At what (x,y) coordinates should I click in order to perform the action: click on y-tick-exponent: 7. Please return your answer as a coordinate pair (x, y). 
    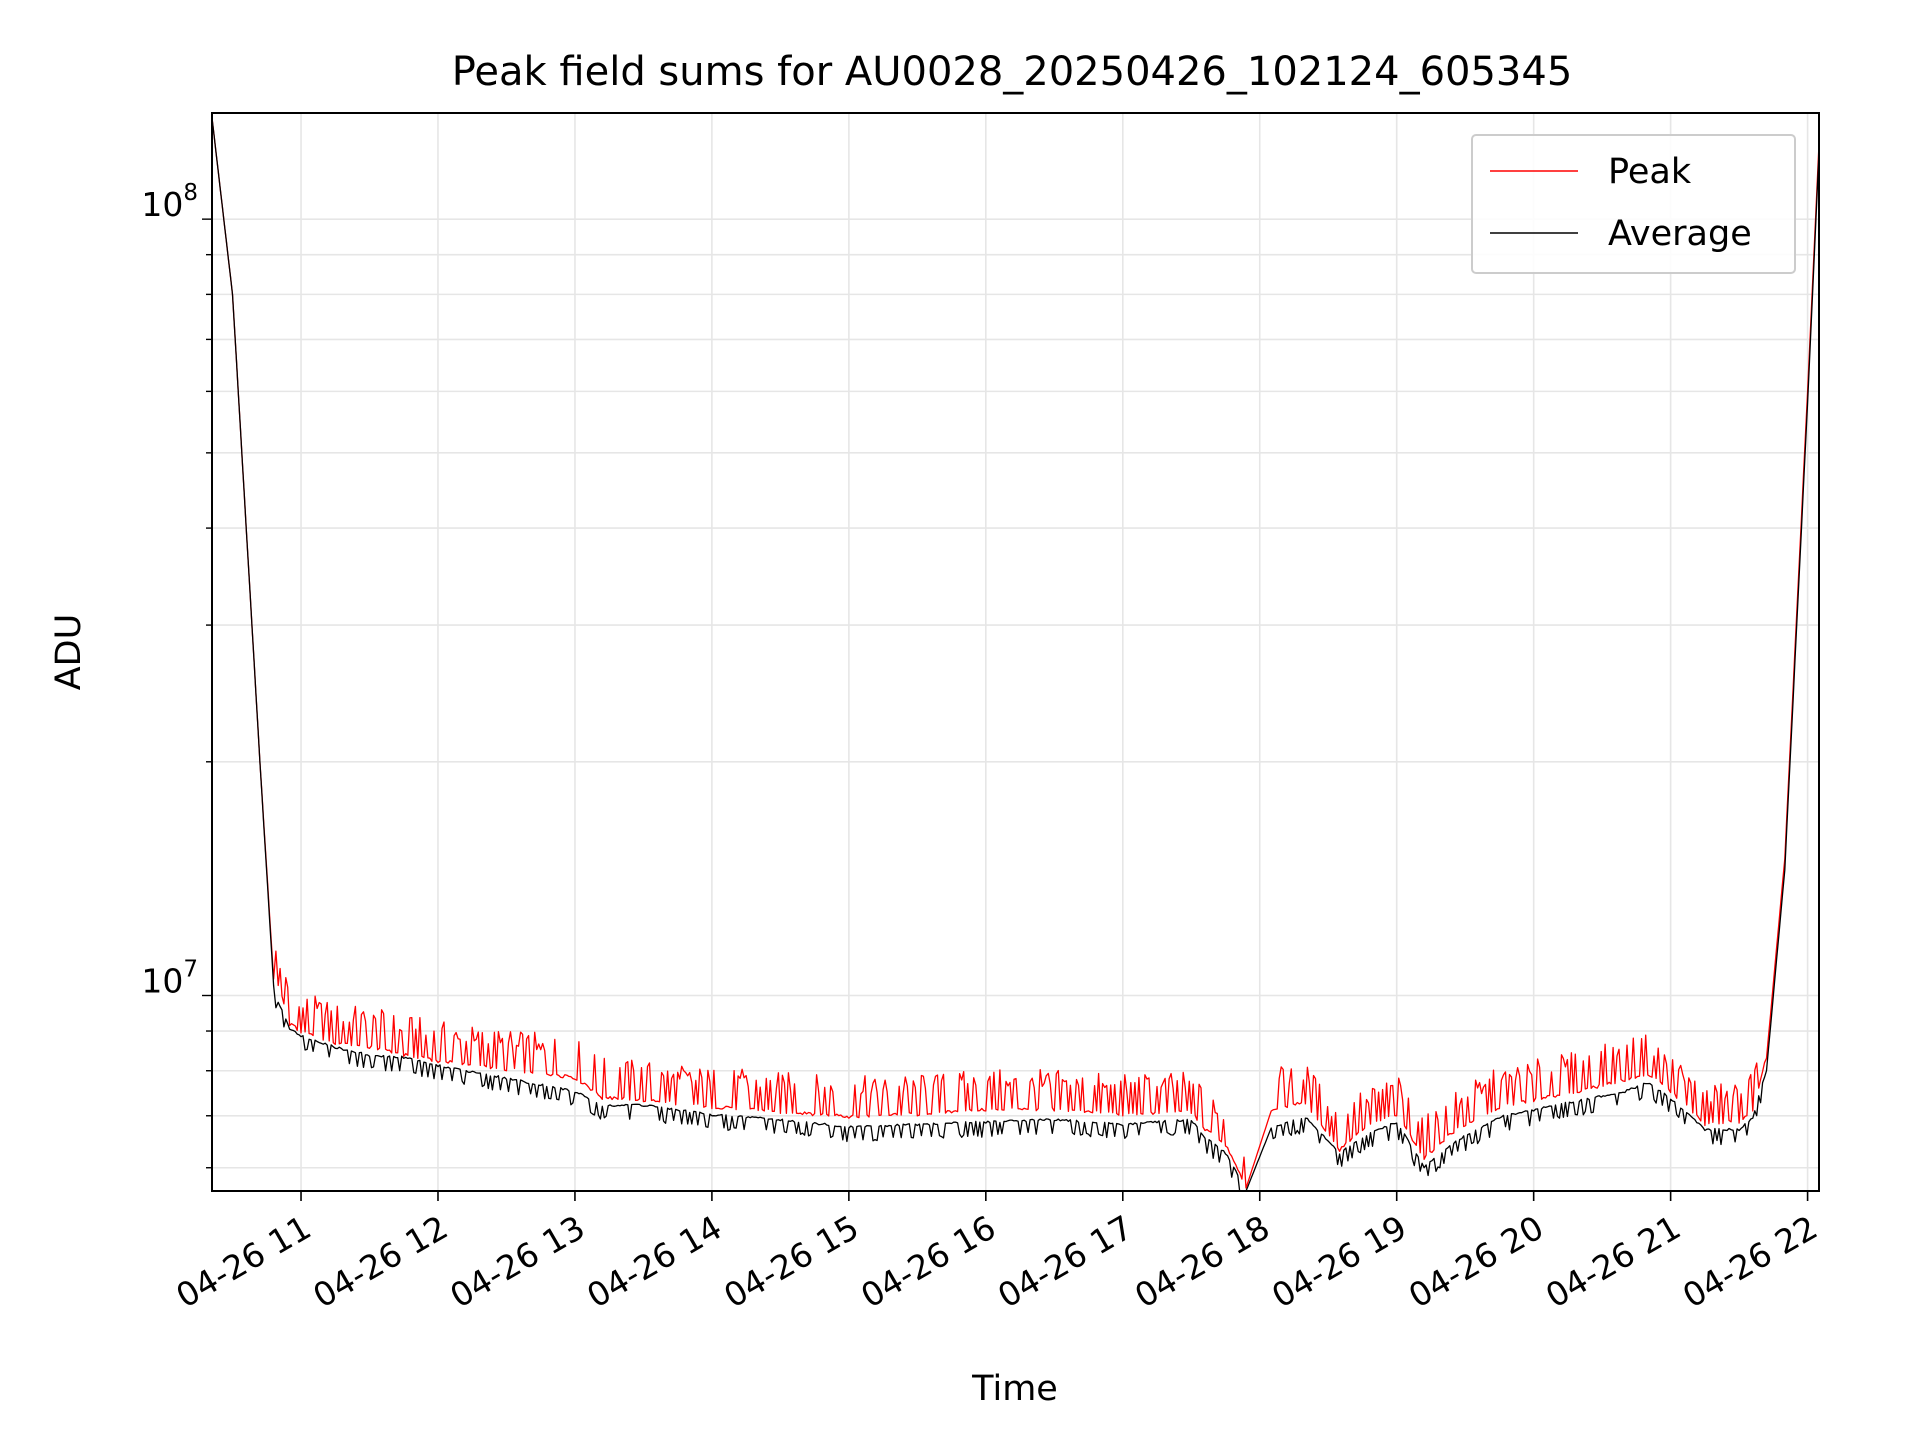
    Looking at the image, I should click on (190, 970).